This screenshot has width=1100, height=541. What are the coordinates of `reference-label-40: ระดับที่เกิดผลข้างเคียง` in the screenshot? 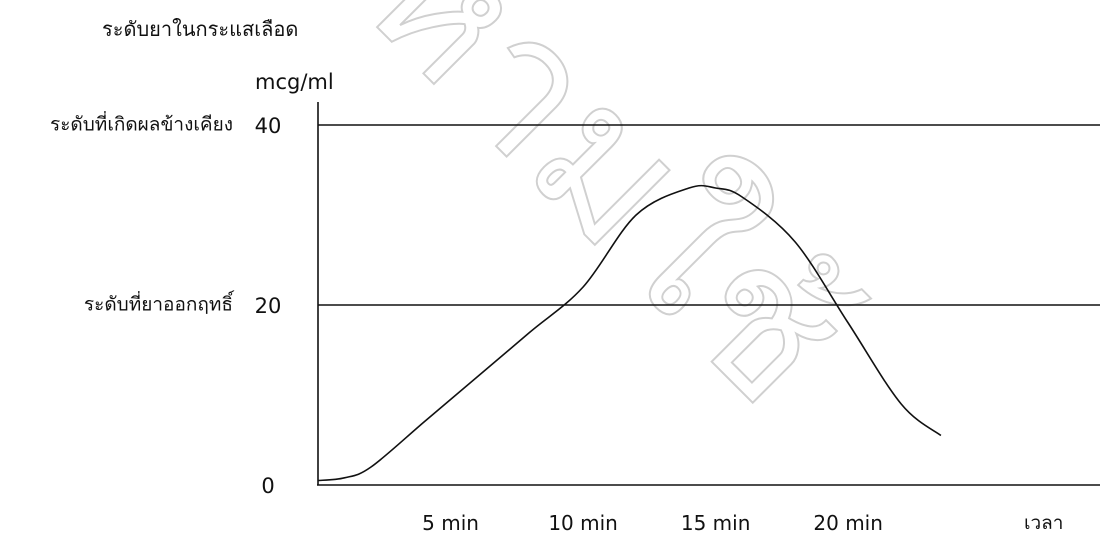 It's located at (141, 123).